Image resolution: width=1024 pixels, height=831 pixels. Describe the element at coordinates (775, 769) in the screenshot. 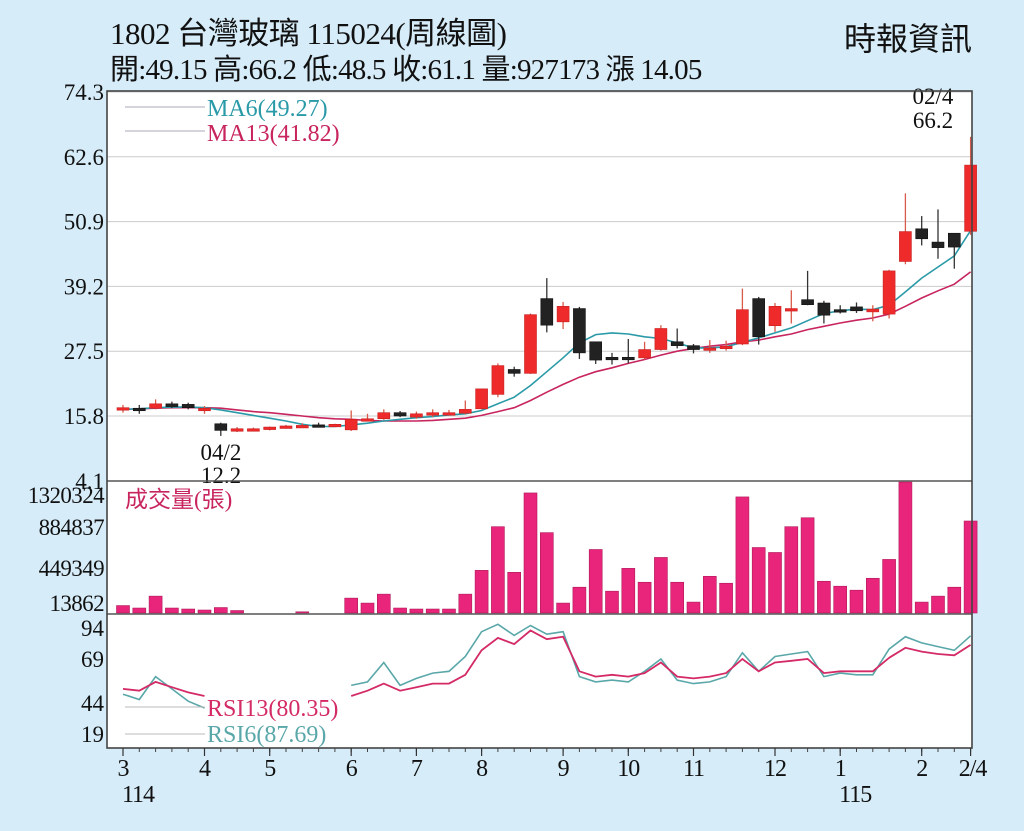

I see `x-axis-label: 12` at that location.